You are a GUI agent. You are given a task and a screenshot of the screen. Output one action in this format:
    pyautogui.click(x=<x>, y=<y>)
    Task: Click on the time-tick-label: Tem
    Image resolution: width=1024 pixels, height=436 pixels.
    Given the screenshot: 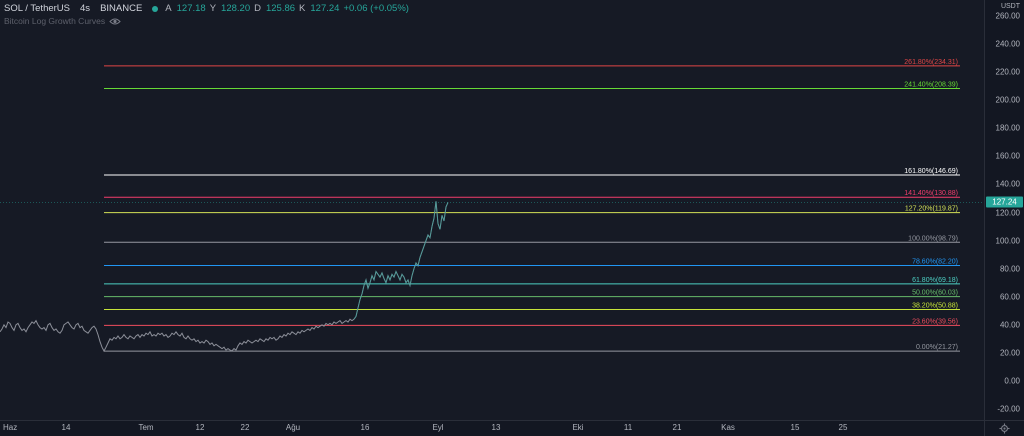 What is the action you would take?
    pyautogui.click(x=146, y=427)
    